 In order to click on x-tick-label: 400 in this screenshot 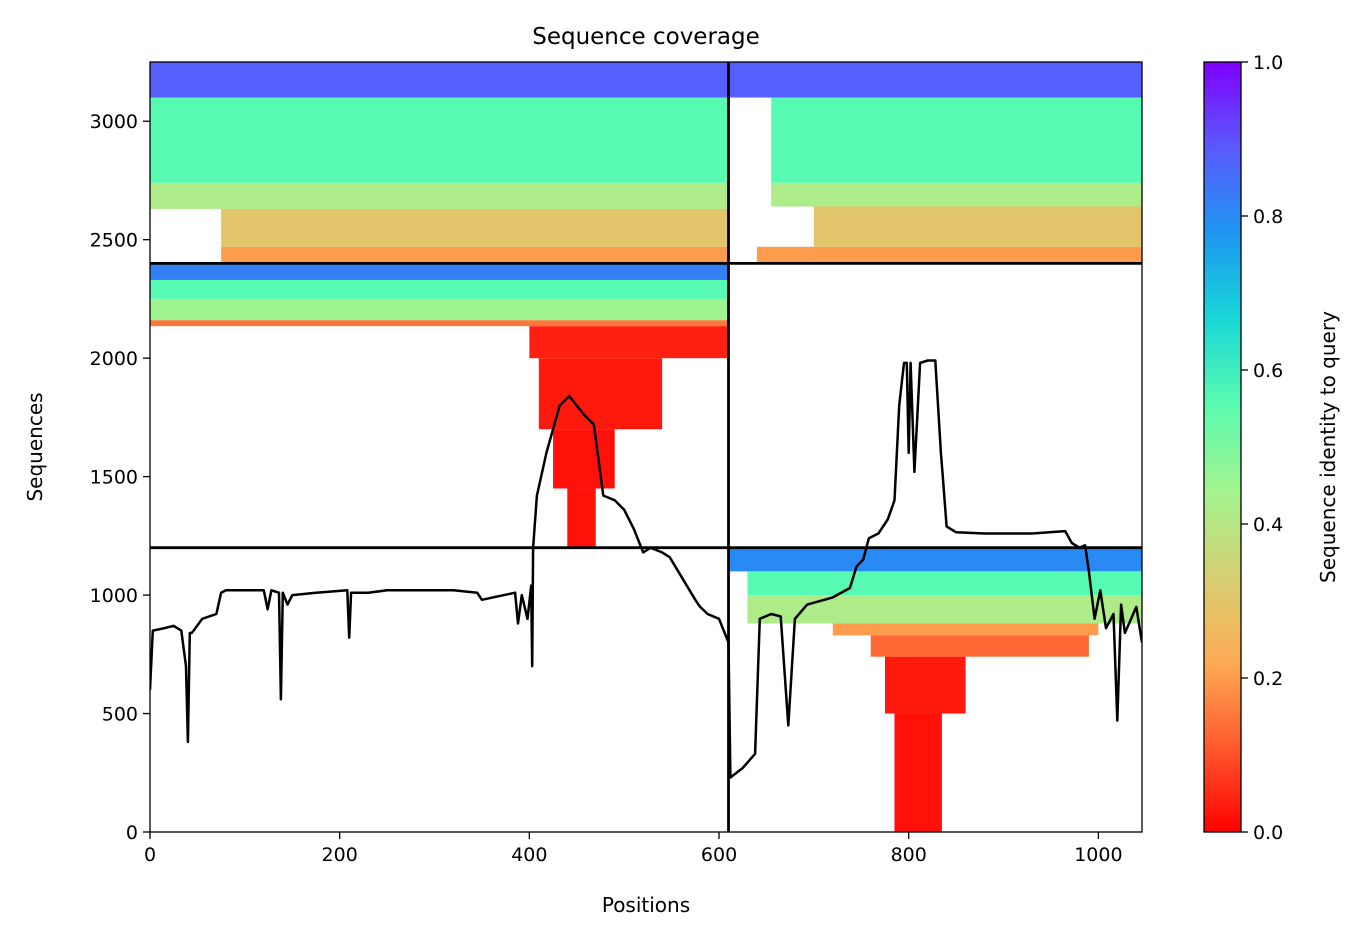, I will do `click(529, 855)`.